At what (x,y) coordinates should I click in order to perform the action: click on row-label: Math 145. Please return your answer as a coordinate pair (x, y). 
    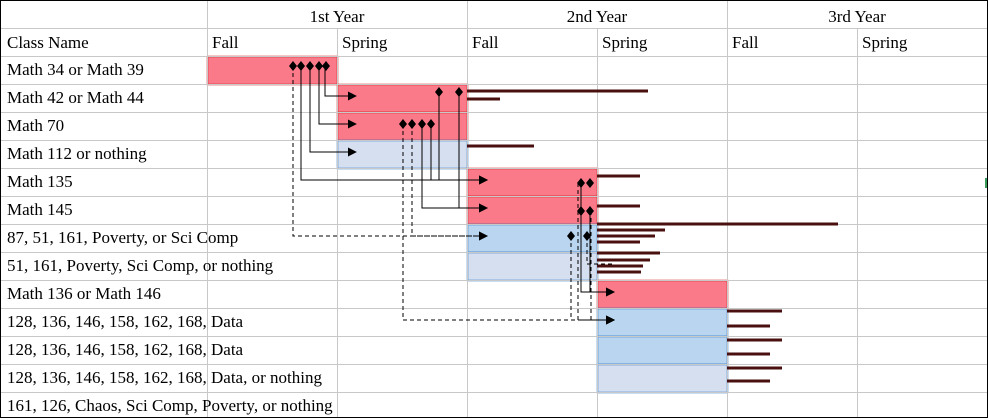
    Looking at the image, I should click on (40, 209).